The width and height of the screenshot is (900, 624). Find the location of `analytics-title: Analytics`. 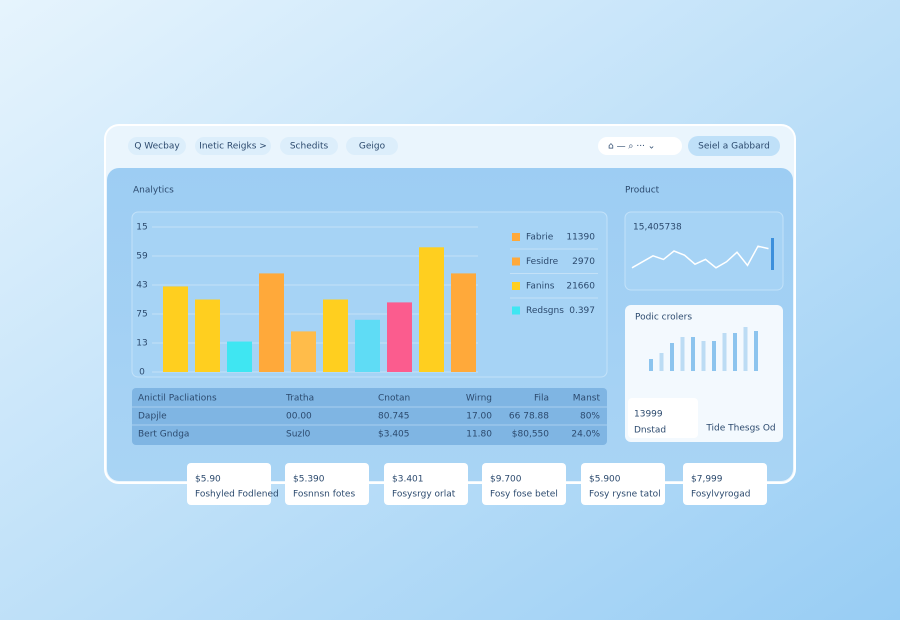

analytics-title: Analytics is located at coordinates (153, 191).